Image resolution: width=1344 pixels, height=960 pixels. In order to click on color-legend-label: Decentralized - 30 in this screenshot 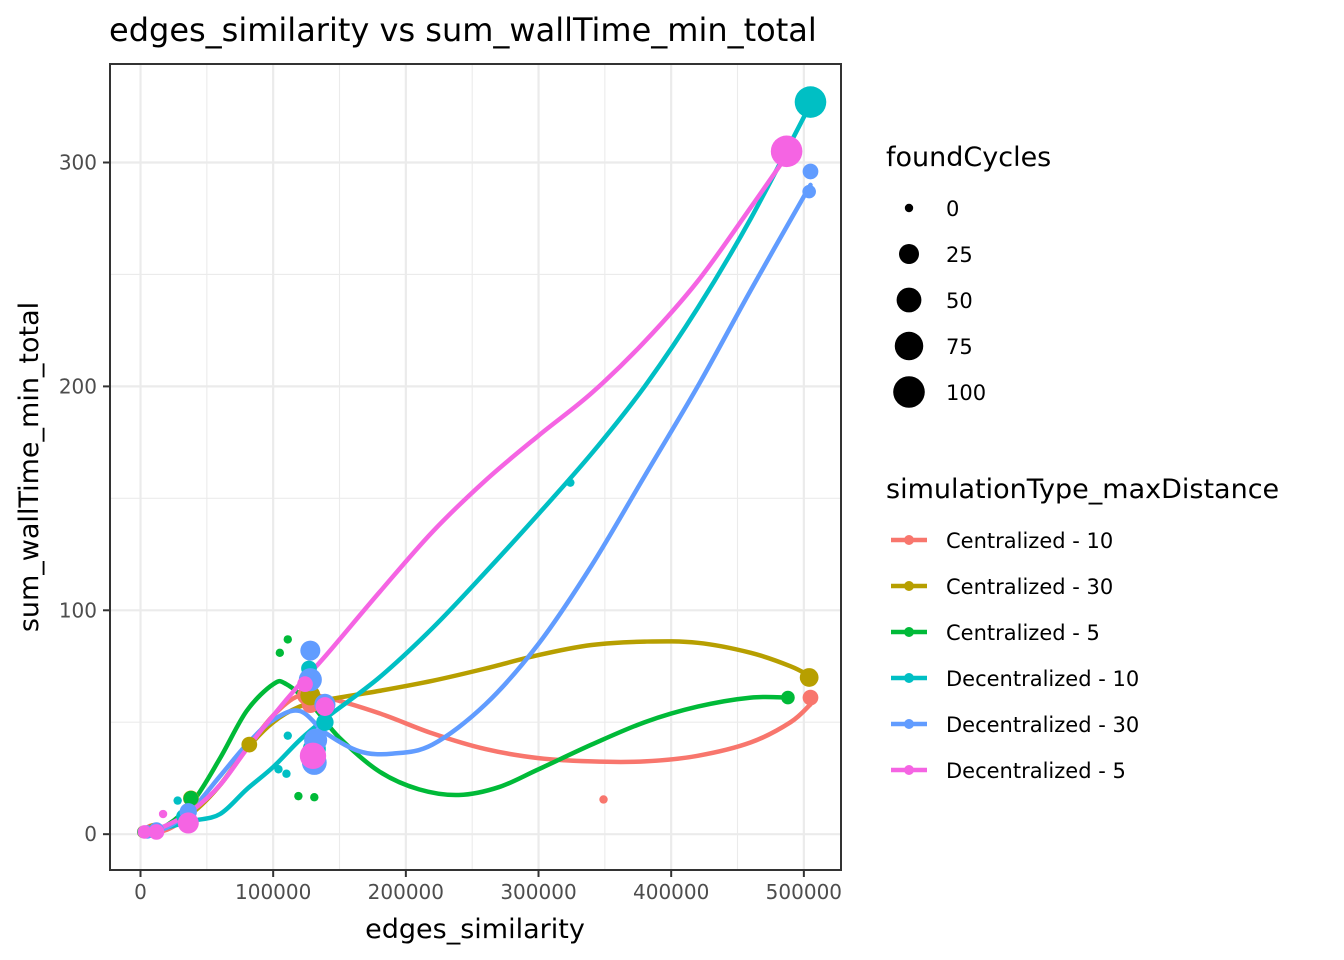, I will do `click(1042, 725)`.